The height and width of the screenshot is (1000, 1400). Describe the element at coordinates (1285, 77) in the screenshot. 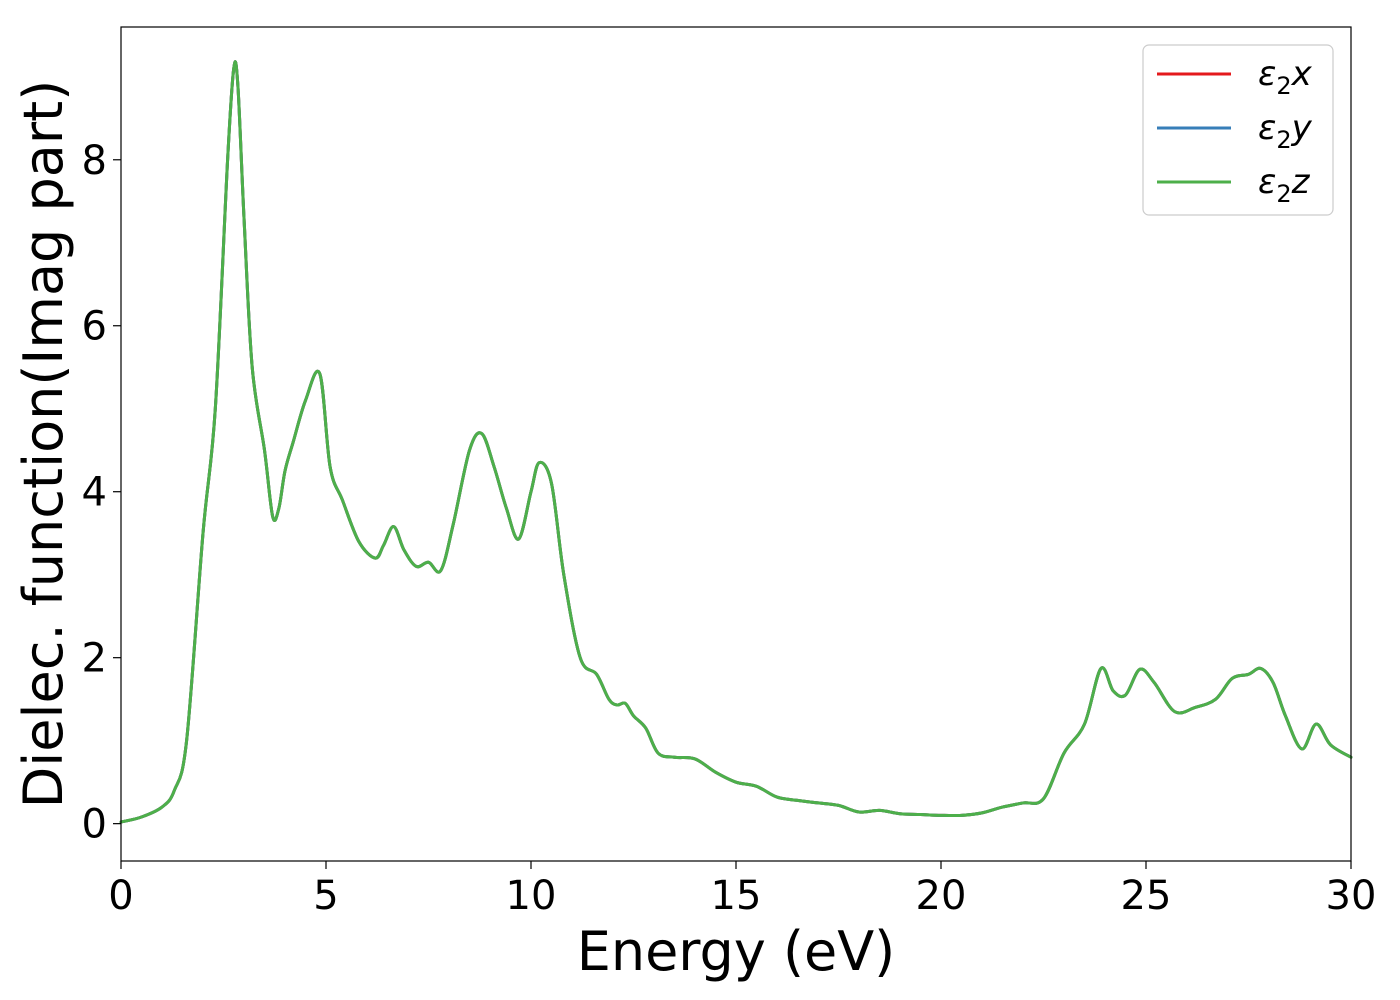

I see `legend-label-0: ε2x` at that location.